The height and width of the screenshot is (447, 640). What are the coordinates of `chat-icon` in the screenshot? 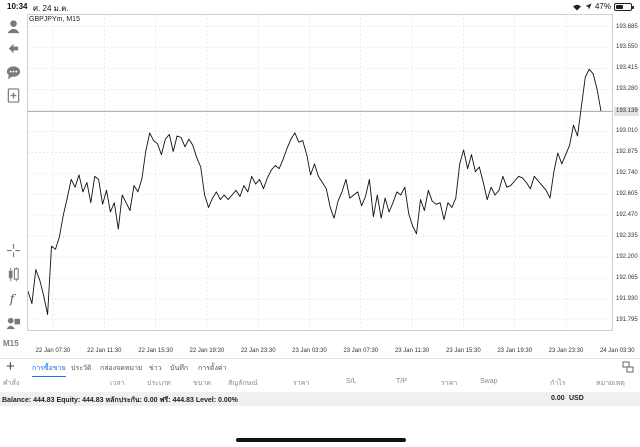 It's located at (13, 72).